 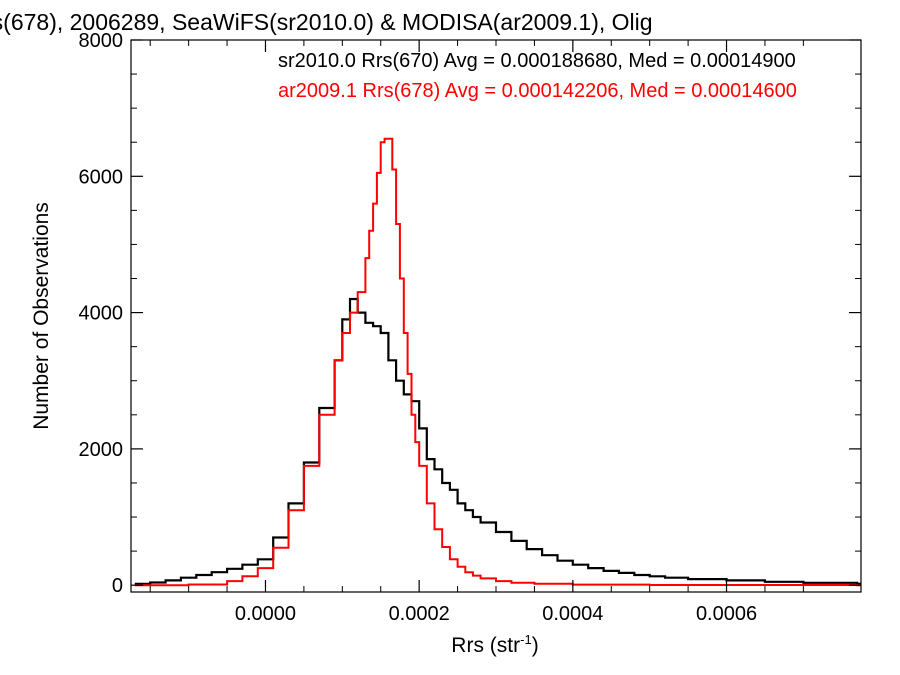 I want to click on x-axis-label: Rrs (str-1), so click(x=494, y=644).